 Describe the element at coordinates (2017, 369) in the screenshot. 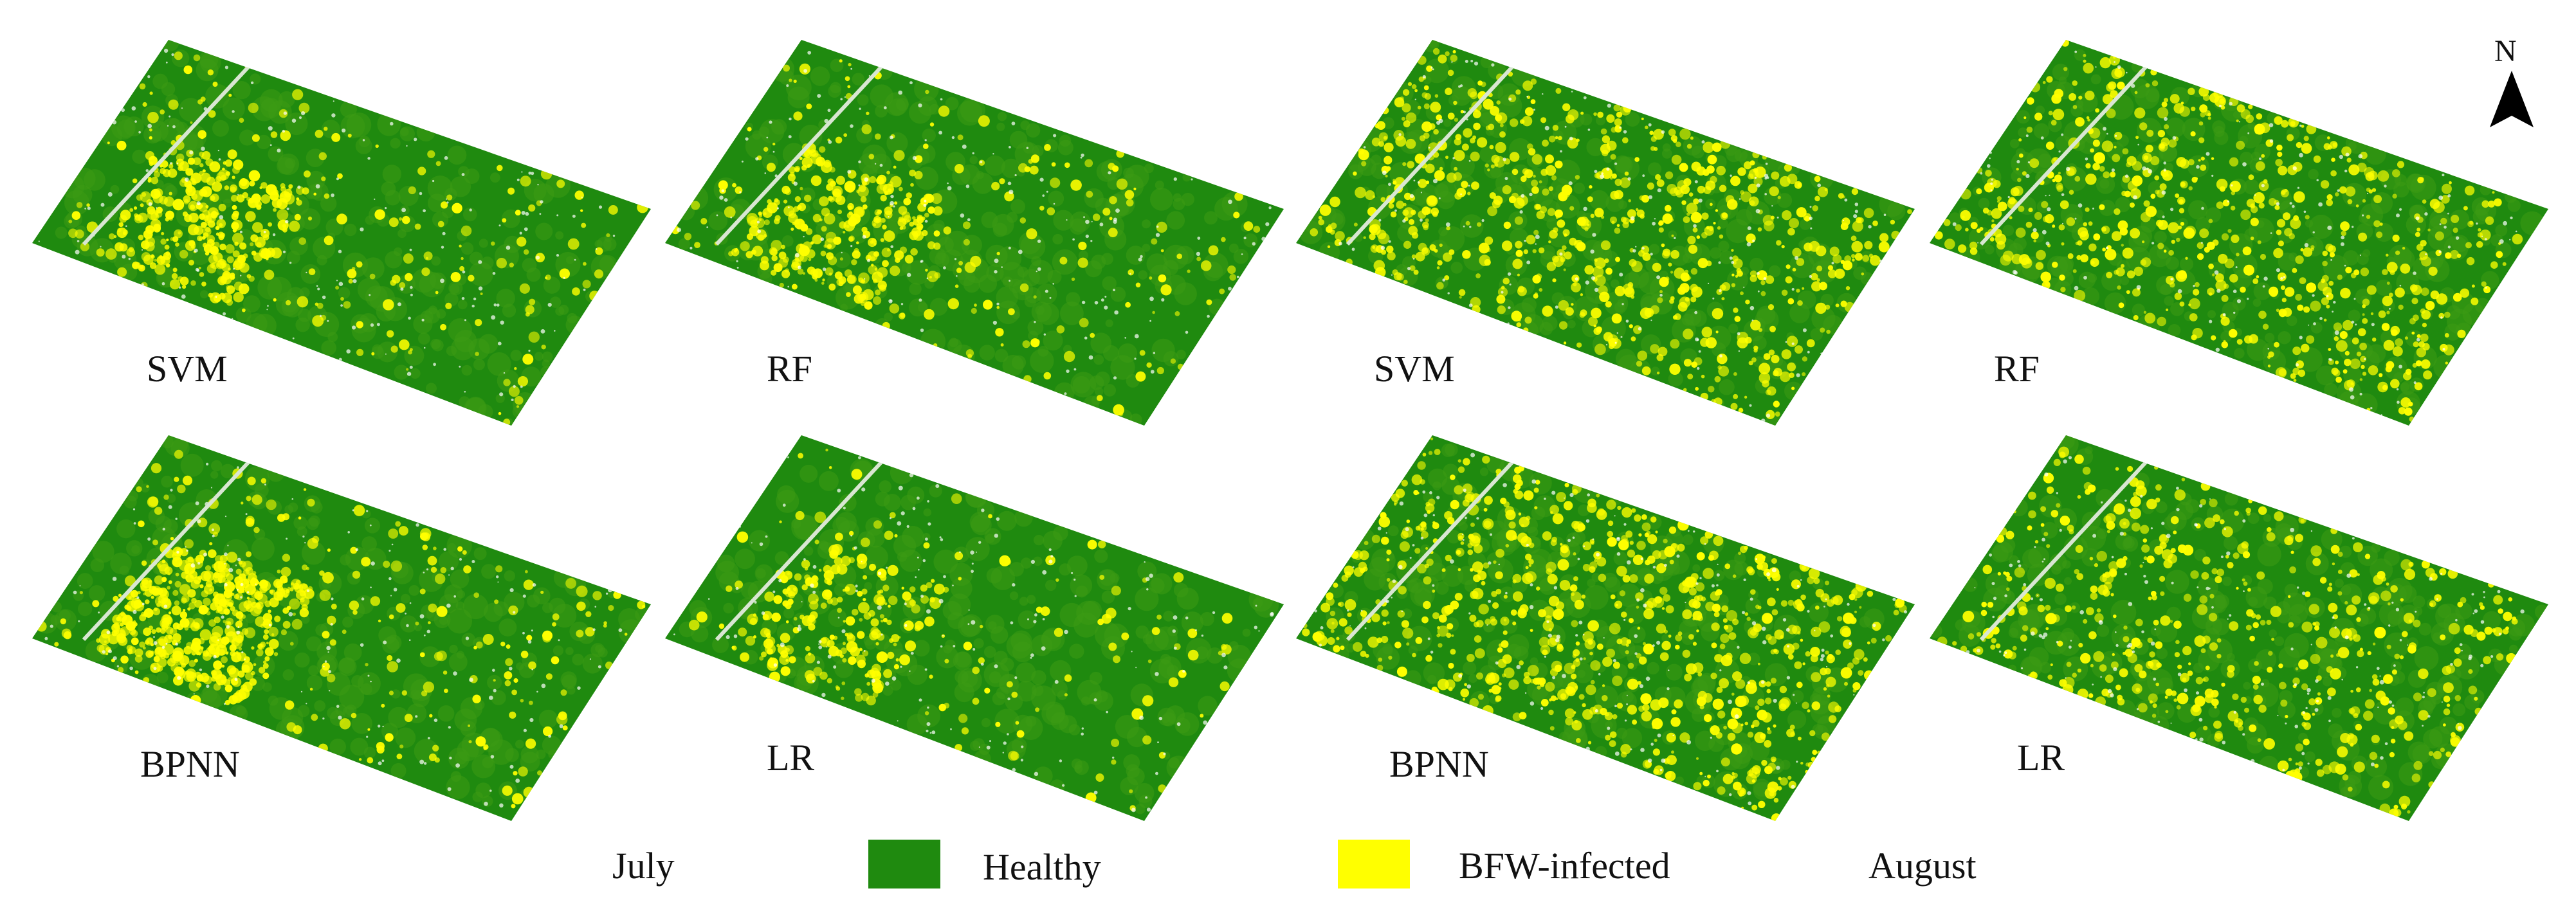

I see `panel-label-august-rf: RF` at that location.